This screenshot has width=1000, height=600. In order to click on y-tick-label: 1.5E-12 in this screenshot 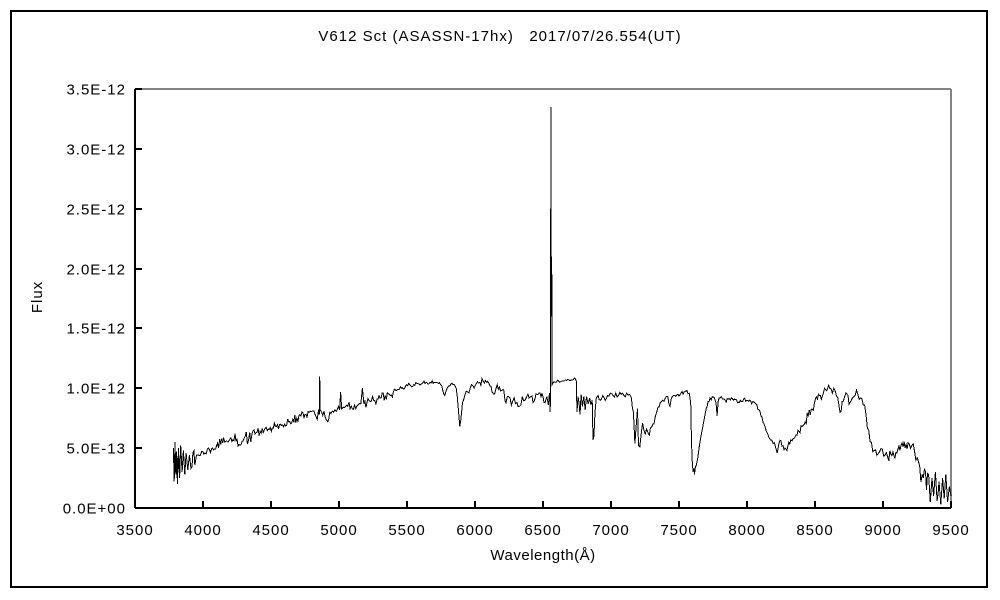, I will do `click(96, 328)`.